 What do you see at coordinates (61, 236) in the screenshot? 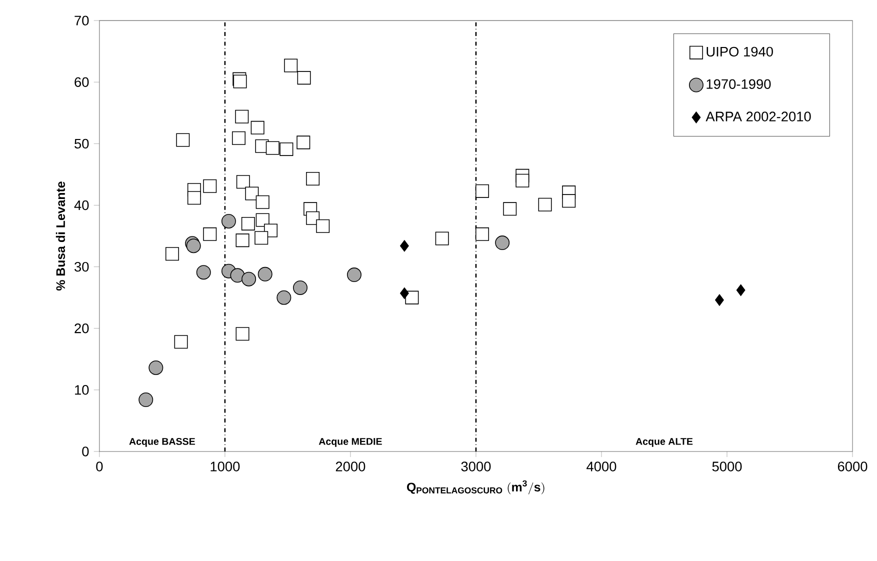
I see `y-axis-title: % Busa di Levante` at bounding box center [61, 236].